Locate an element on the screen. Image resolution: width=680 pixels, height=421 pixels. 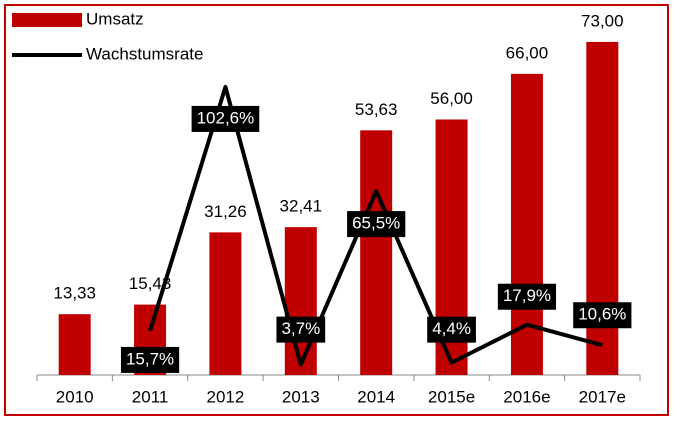
data-label: 3,7% is located at coordinates (300, 328).